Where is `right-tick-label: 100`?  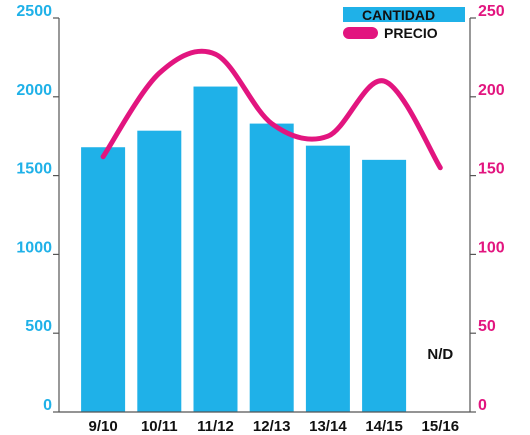
right-tick-label: 100 is located at coordinates (491, 247).